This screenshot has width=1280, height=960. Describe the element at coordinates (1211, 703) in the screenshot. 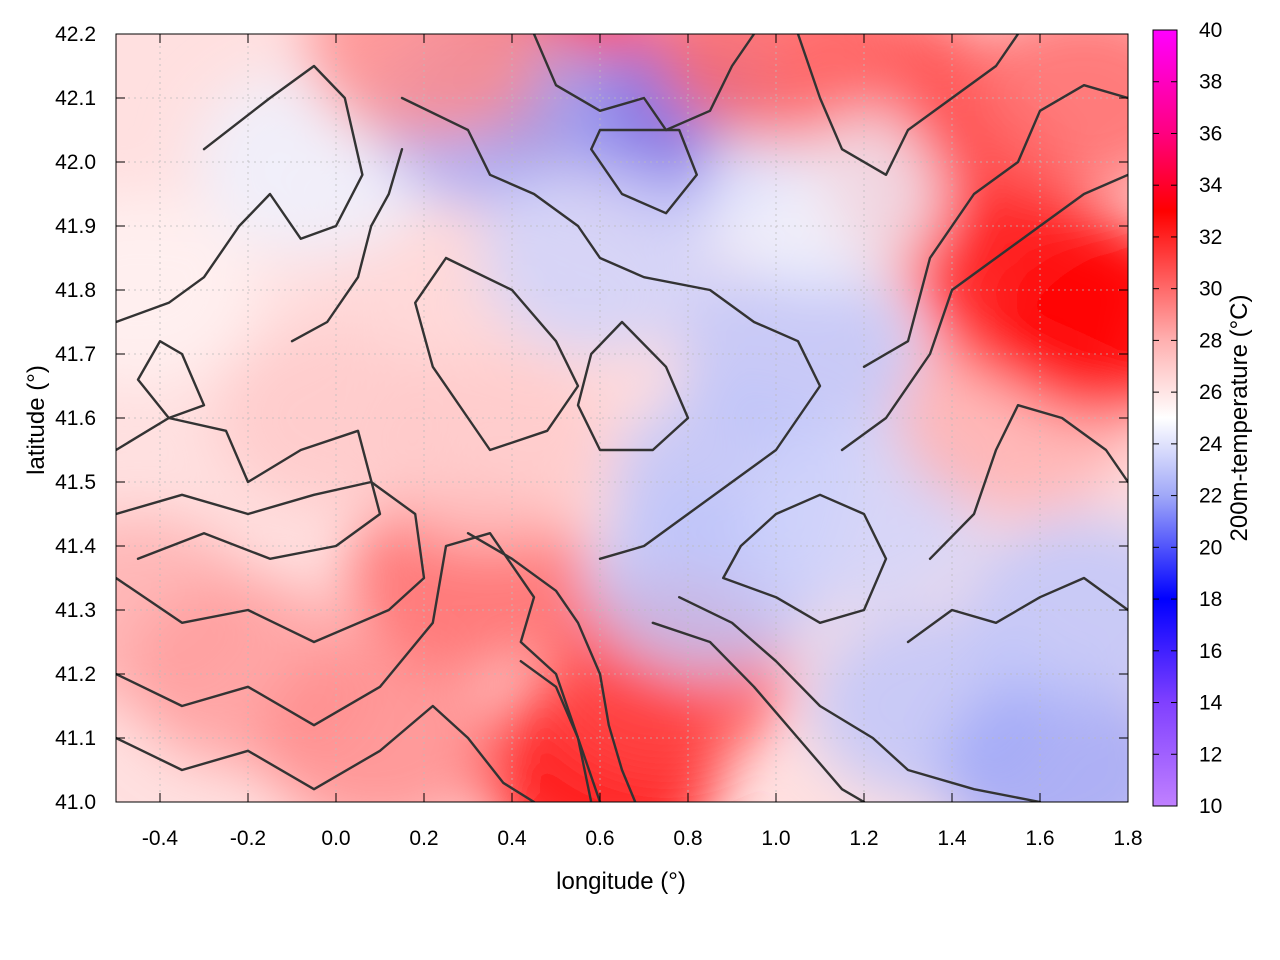

I see `colorbar-tick-label: 14` at that location.